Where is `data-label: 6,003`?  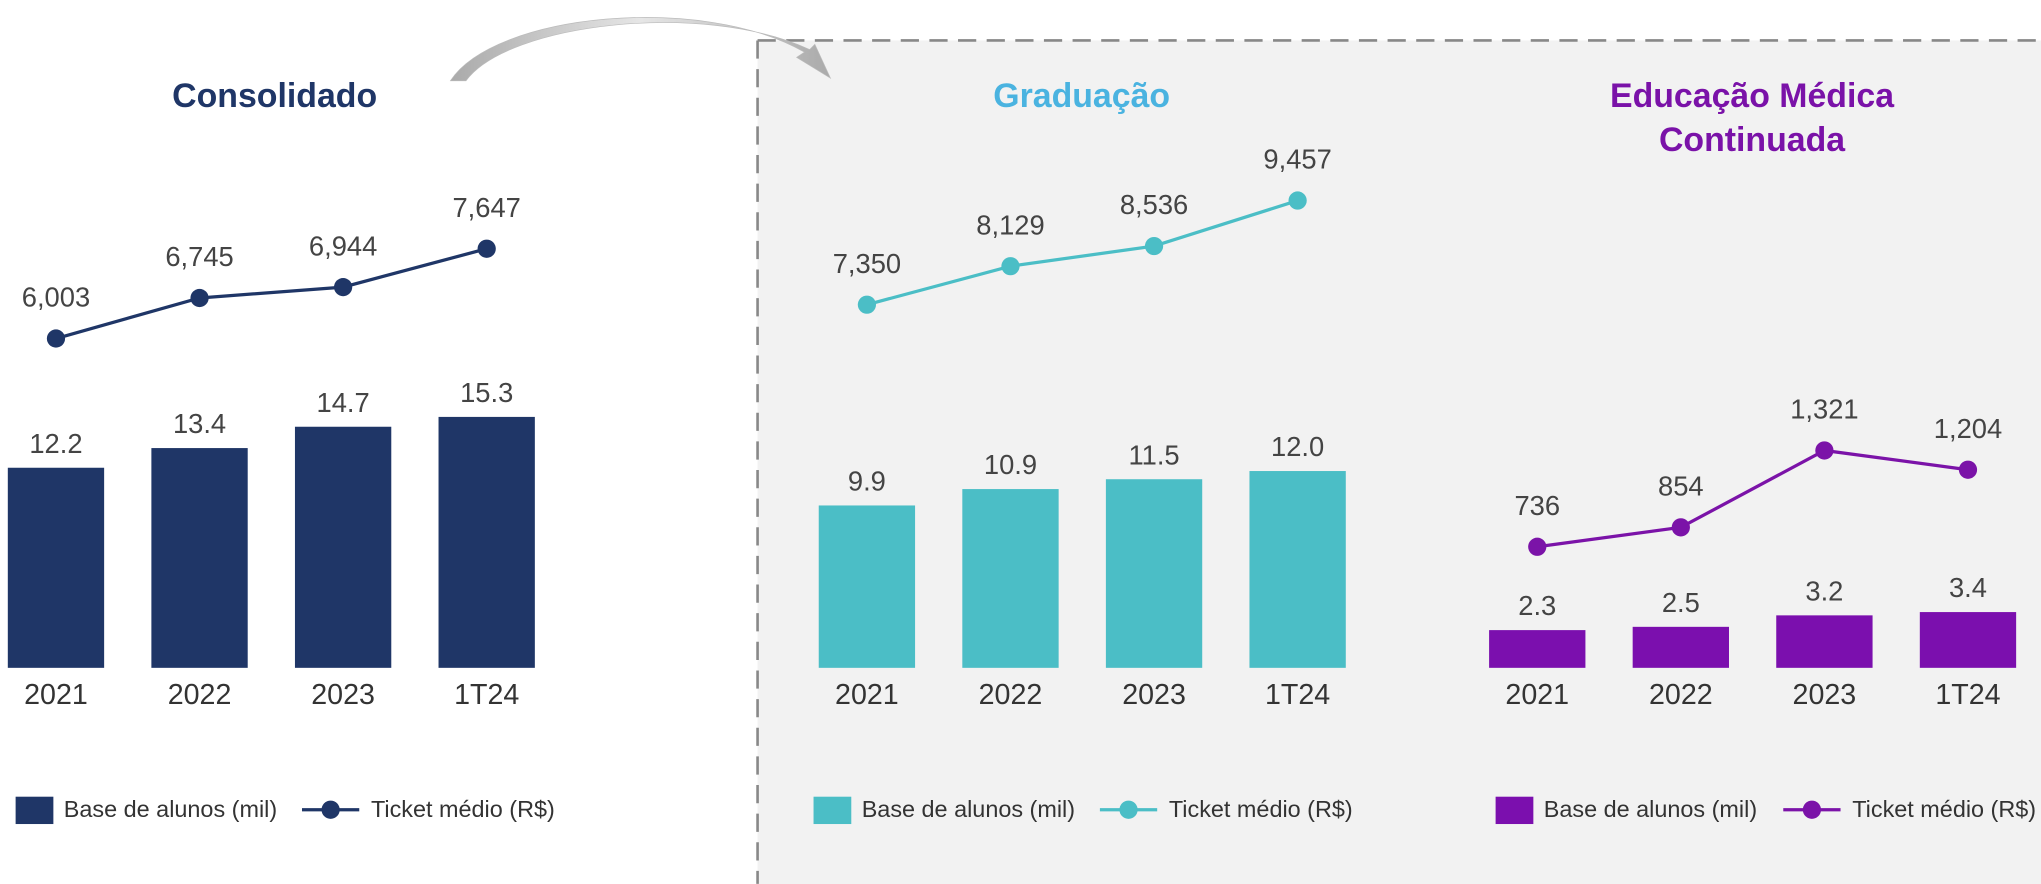 data-label: 6,003 is located at coordinates (56, 297).